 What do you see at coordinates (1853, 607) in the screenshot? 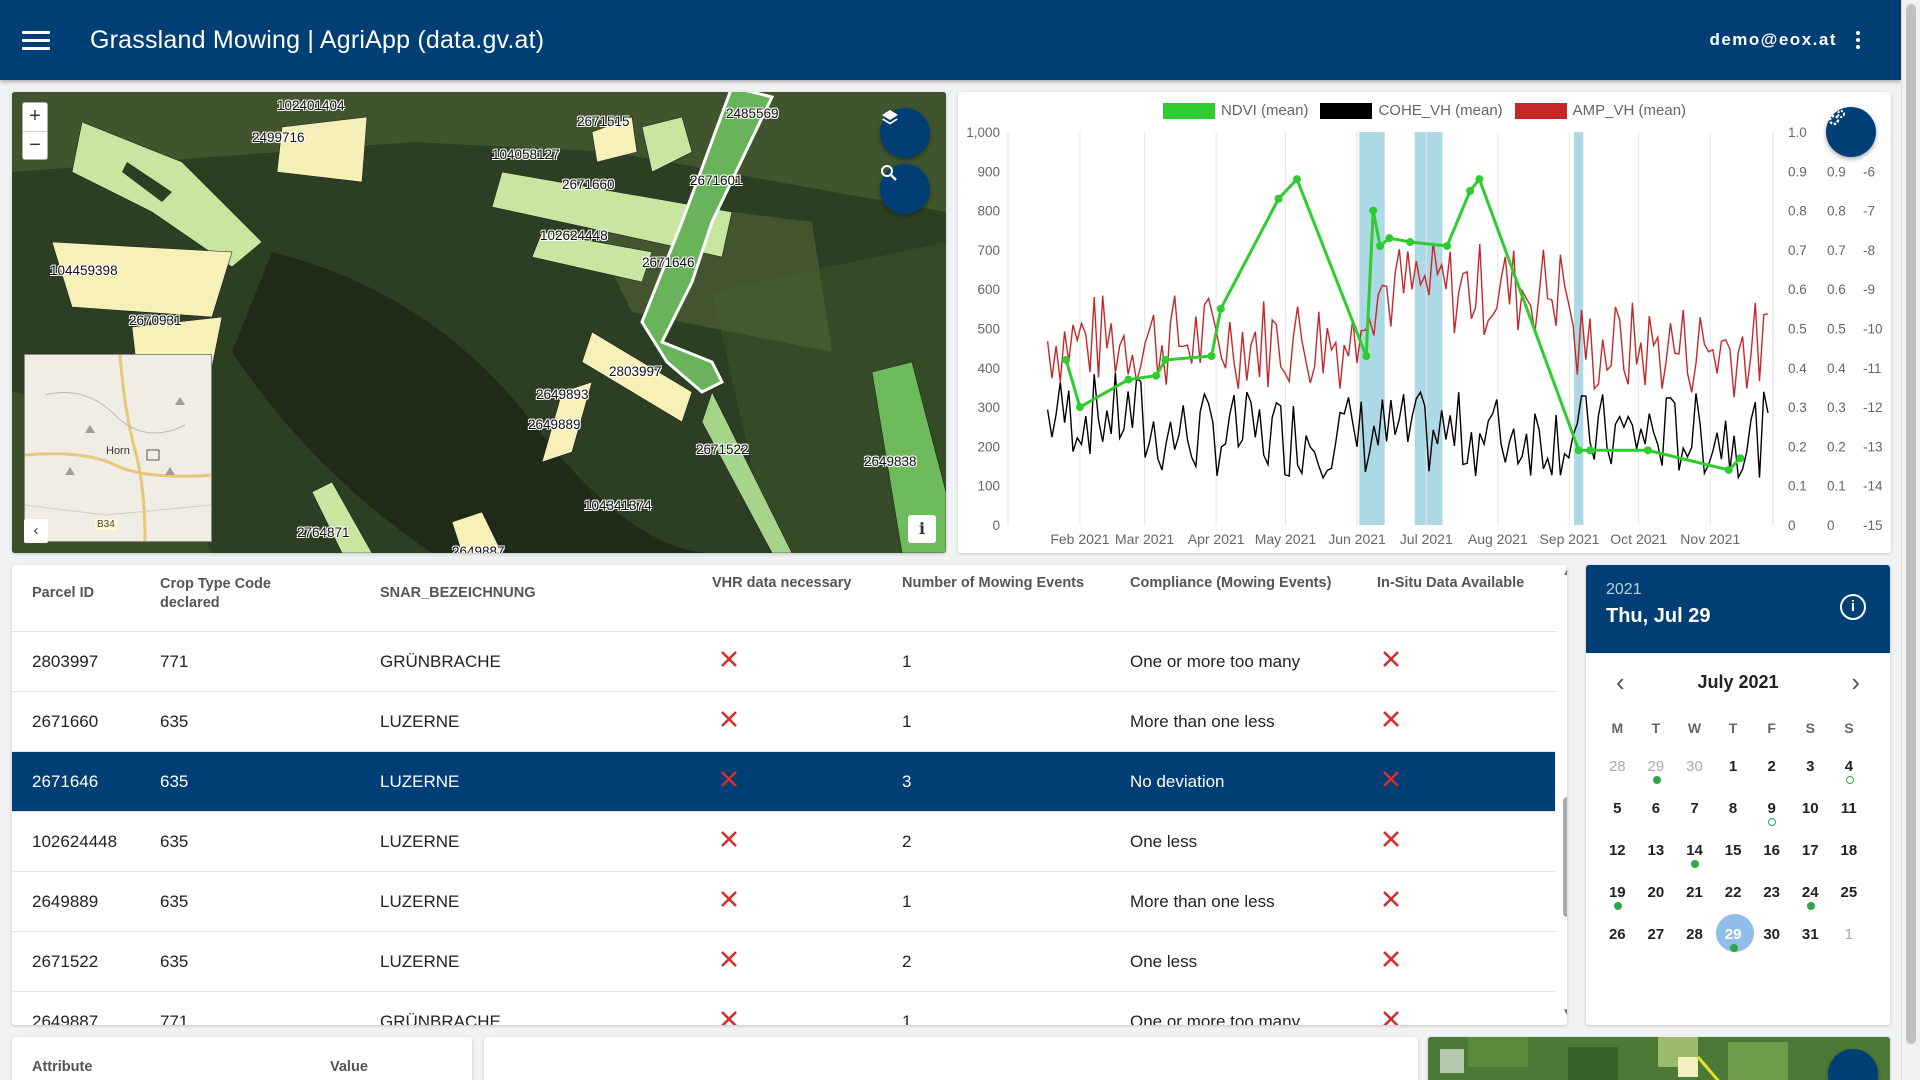
I see `info-icon: i` at bounding box center [1853, 607].